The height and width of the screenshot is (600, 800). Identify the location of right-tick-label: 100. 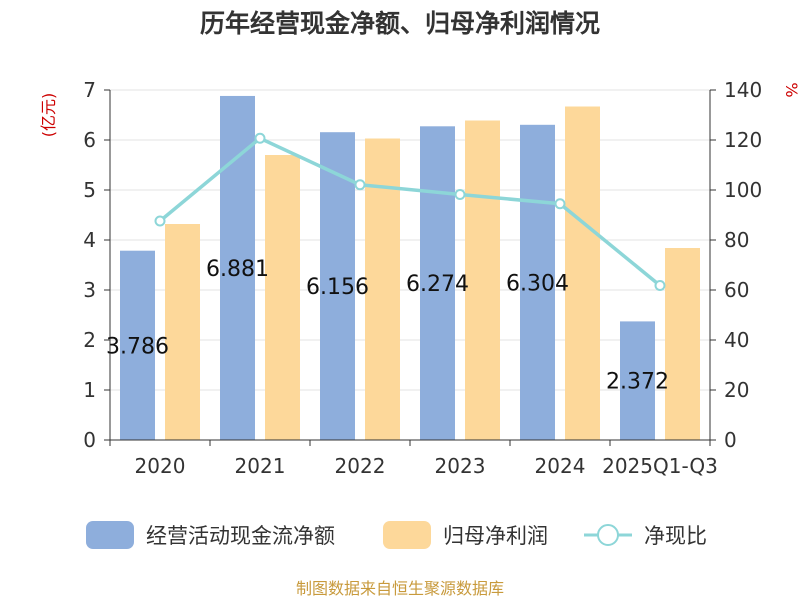
(743, 190).